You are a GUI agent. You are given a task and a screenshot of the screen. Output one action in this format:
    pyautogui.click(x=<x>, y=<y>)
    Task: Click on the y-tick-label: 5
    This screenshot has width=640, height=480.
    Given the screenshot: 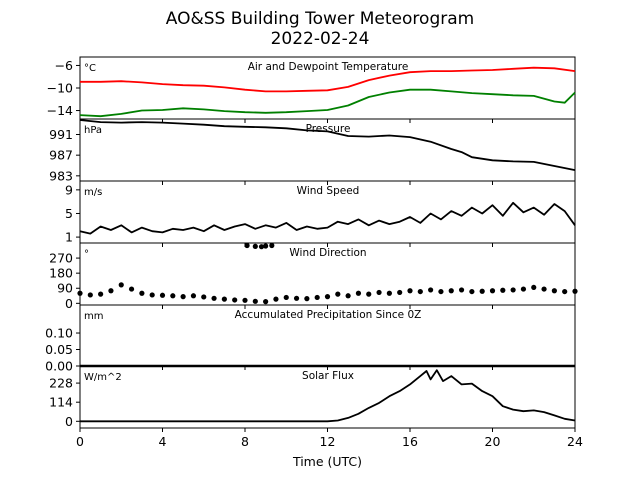 What is the action you would take?
    pyautogui.click(x=69, y=213)
    